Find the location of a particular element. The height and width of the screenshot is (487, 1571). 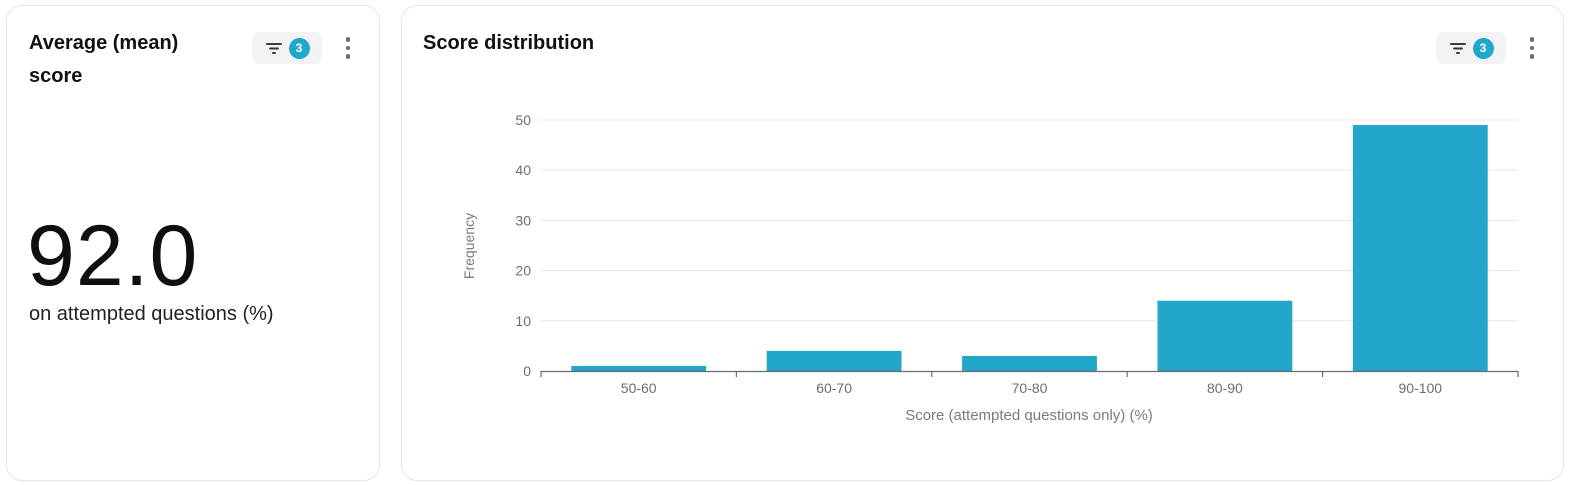

average-score-value: 92.0 is located at coordinates (113, 256).